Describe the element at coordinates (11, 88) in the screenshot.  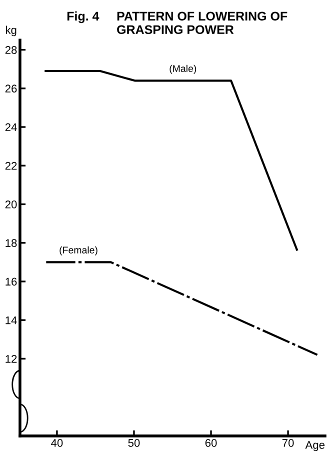
I see `y-tick-label: 26` at that location.